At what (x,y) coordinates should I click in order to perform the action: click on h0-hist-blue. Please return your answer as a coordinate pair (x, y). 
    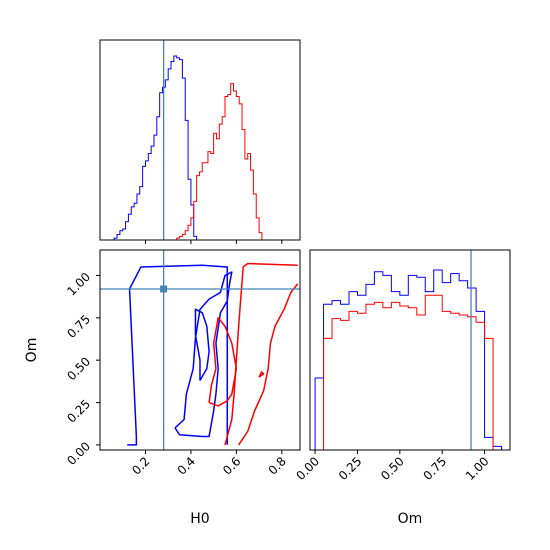
    Looking at the image, I should click on (205, 148).